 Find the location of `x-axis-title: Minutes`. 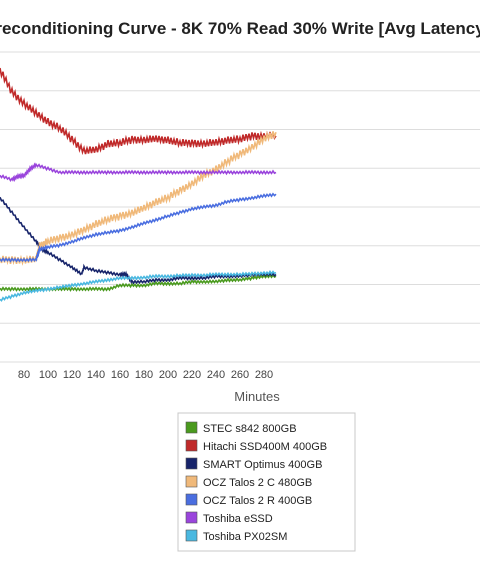

x-axis-title: Minutes is located at coordinates (257, 396).